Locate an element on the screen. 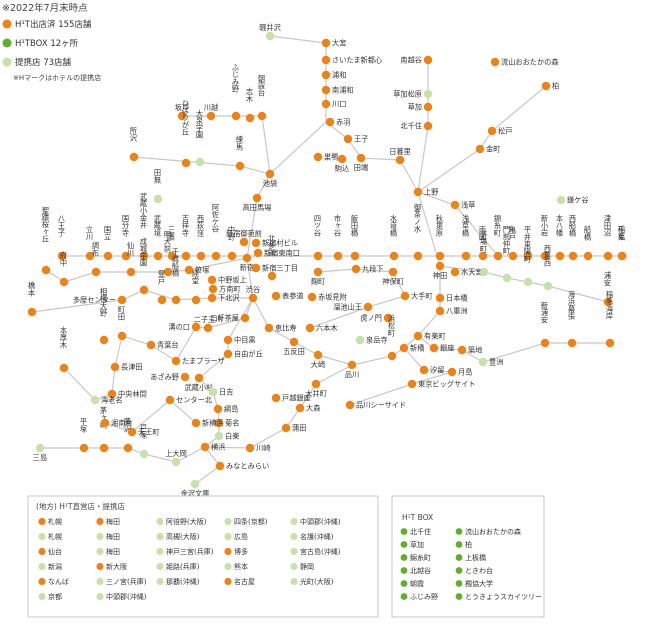 The image size is (650, 624). station-金町: 金町 is located at coordinates (487, 149).